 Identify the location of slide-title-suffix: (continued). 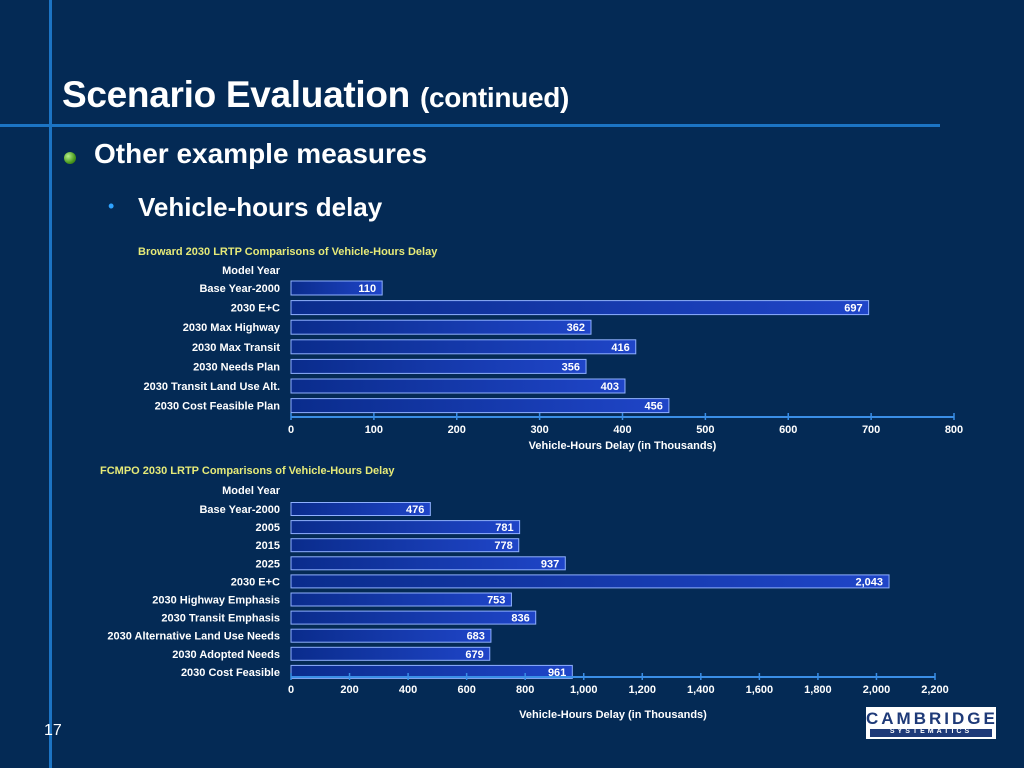
(494, 97).